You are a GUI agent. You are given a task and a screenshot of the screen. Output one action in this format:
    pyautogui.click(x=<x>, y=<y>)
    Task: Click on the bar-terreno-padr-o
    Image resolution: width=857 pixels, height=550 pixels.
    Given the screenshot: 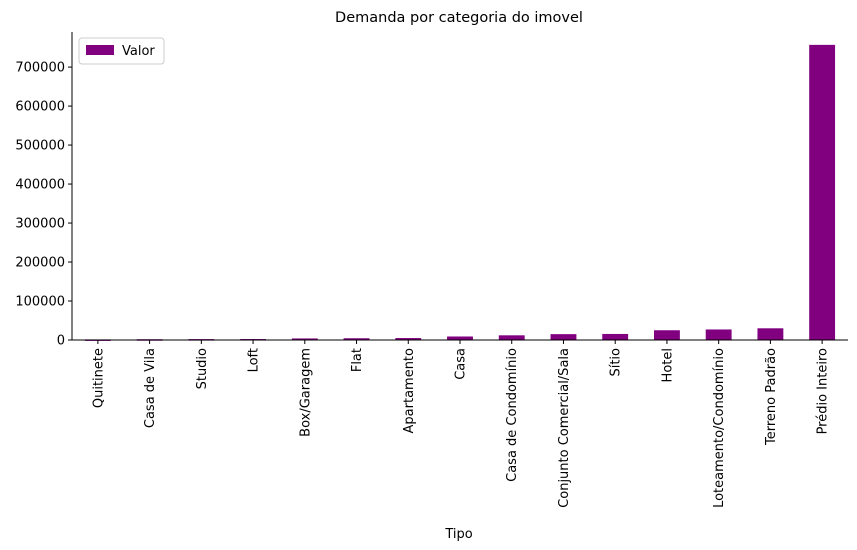 What is the action you would take?
    pyautogui.click(x=770, y=334)
    